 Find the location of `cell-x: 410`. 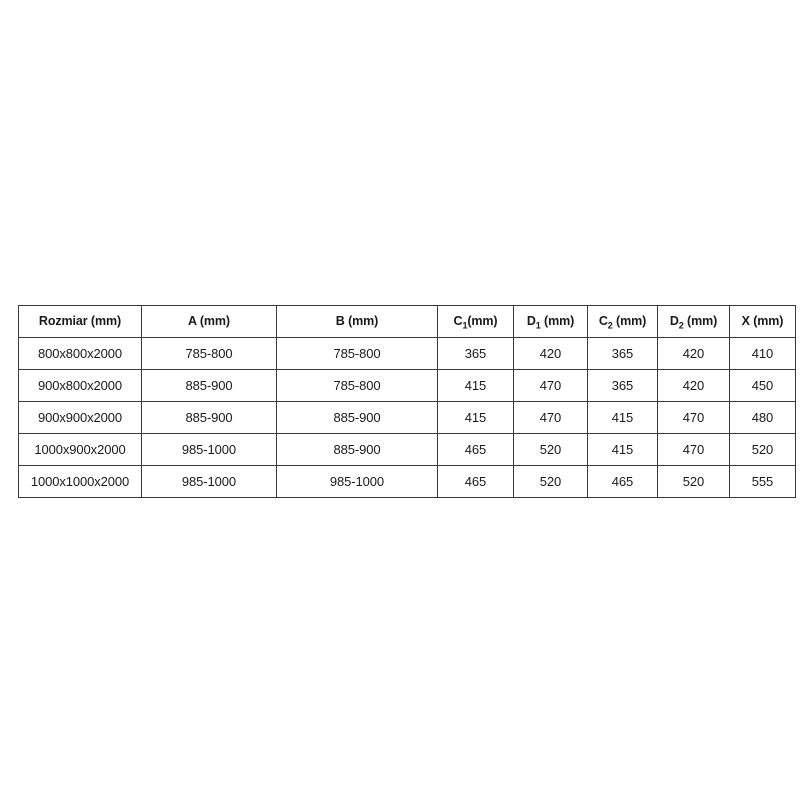

cell-x: 410 is located at coordinates (762, 353).